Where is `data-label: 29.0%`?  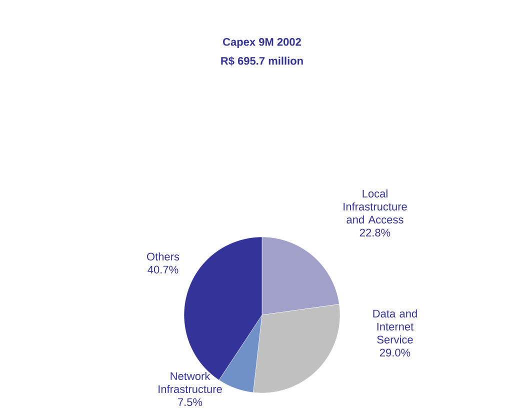 data-label: 29.0% is located at coordinates (395, 352).